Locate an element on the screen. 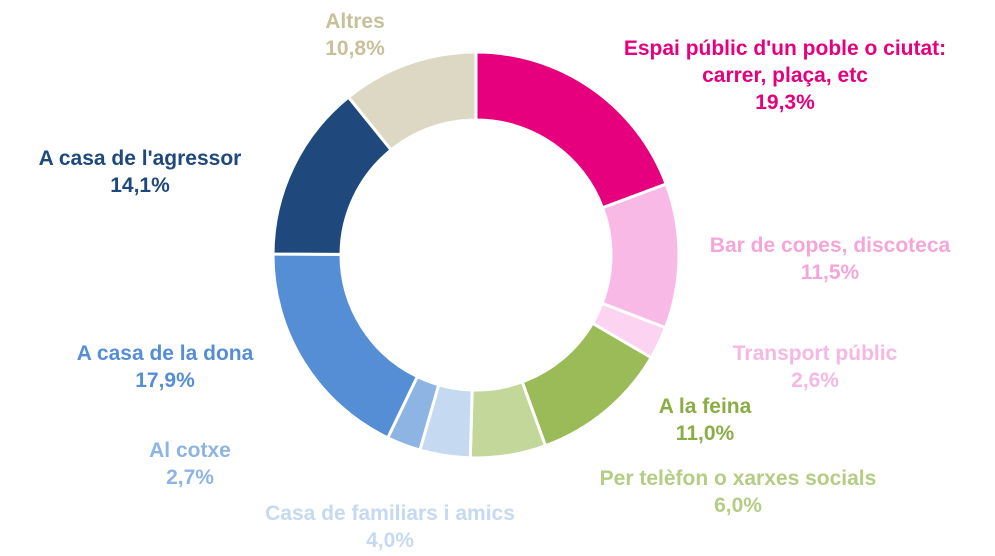  segment-label: Transport públic 2,6% is located at coordinates (815, 367).